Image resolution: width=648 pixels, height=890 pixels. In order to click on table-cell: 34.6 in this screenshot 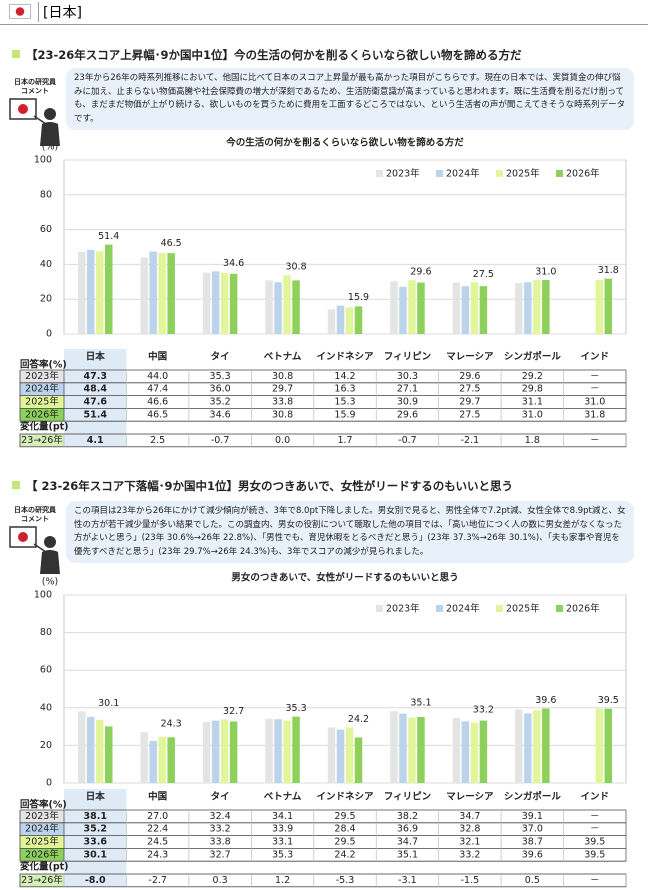, I will do `click(220, 414)`.